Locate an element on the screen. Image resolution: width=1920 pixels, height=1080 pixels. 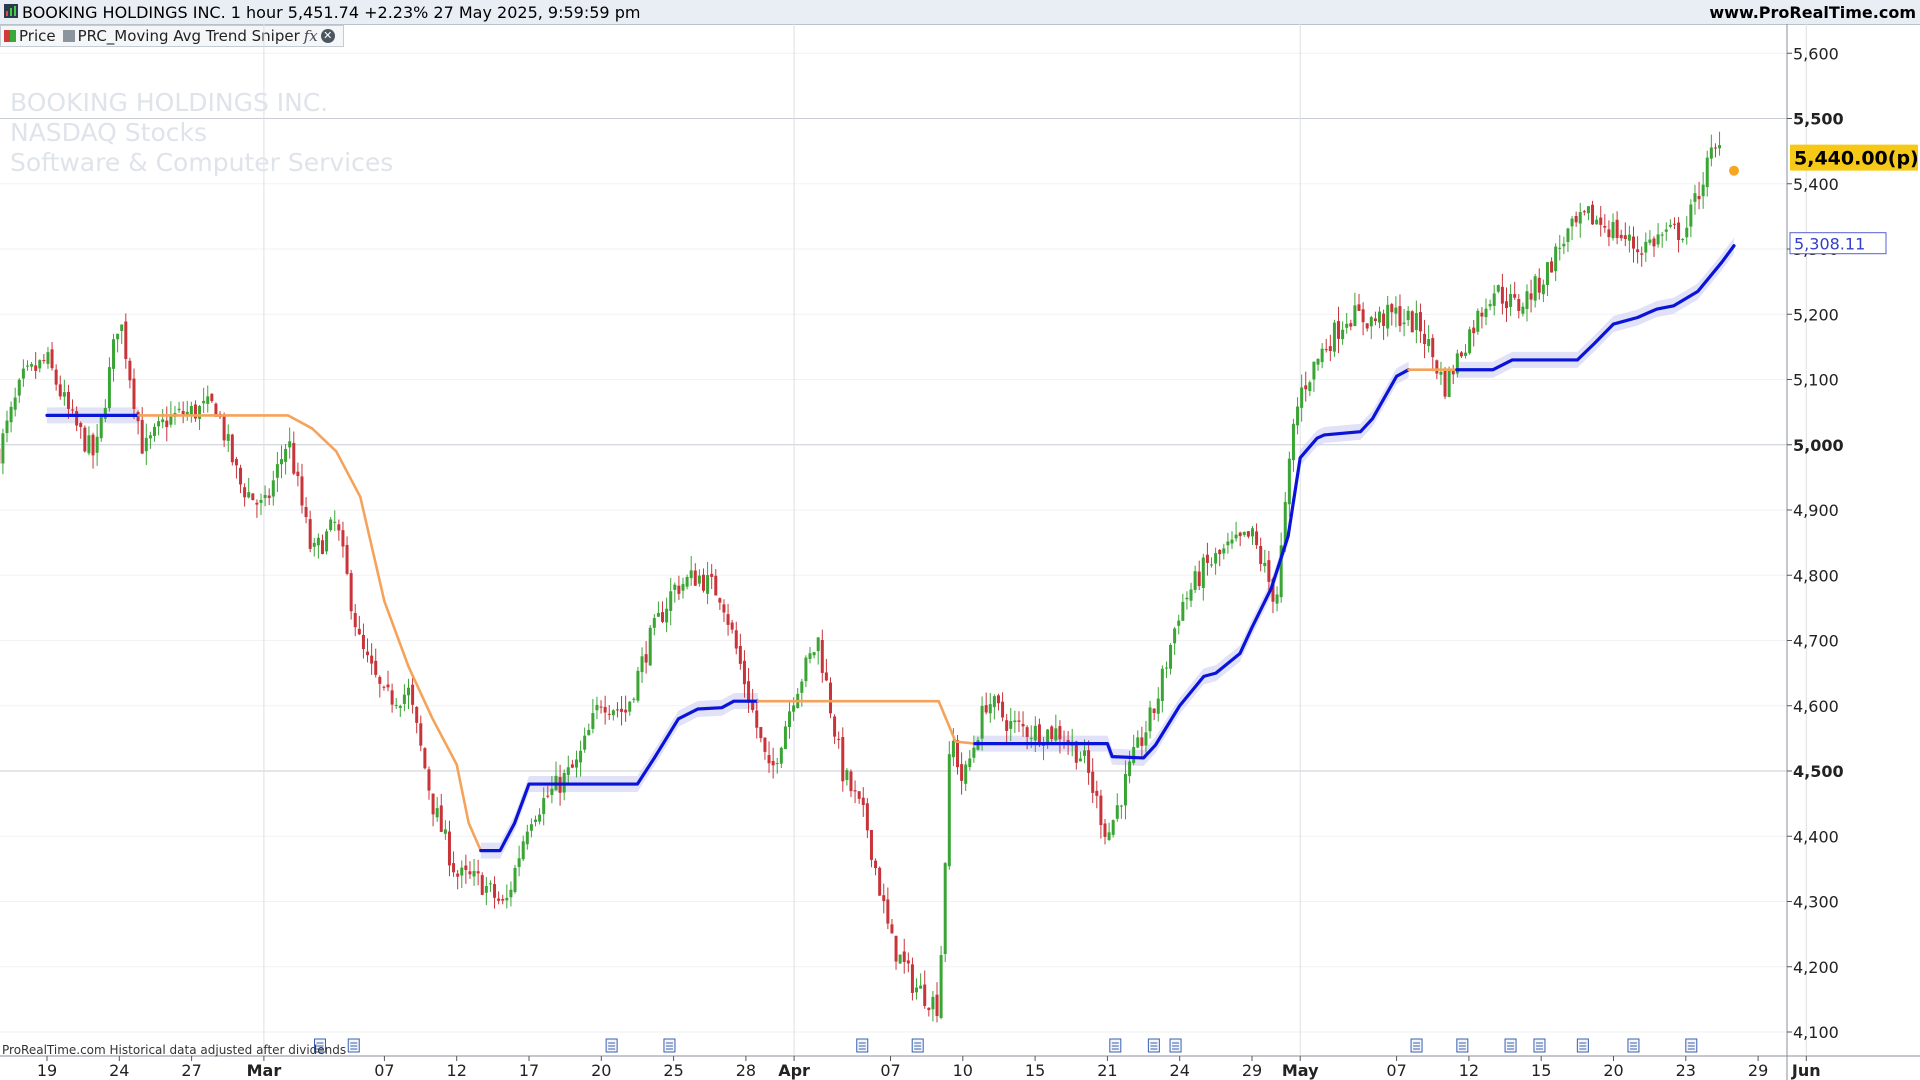
site-link: www.ProRealTime.com is located at coordinates (1812, 12).